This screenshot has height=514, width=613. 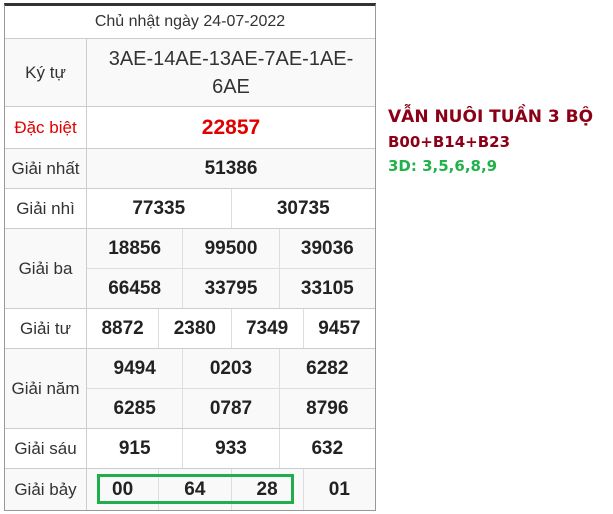 I want to click on prize-label: Giải ba, so click(x=46, y=268).